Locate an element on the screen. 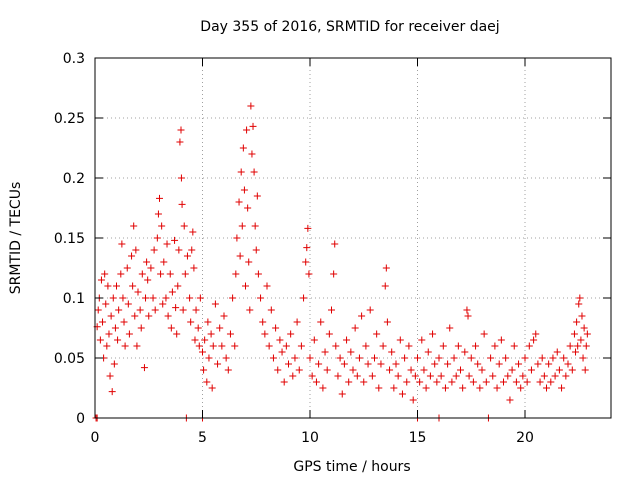 The image size is (640, 480). x-tick-label: 10 is located at coordinates (310, 438).